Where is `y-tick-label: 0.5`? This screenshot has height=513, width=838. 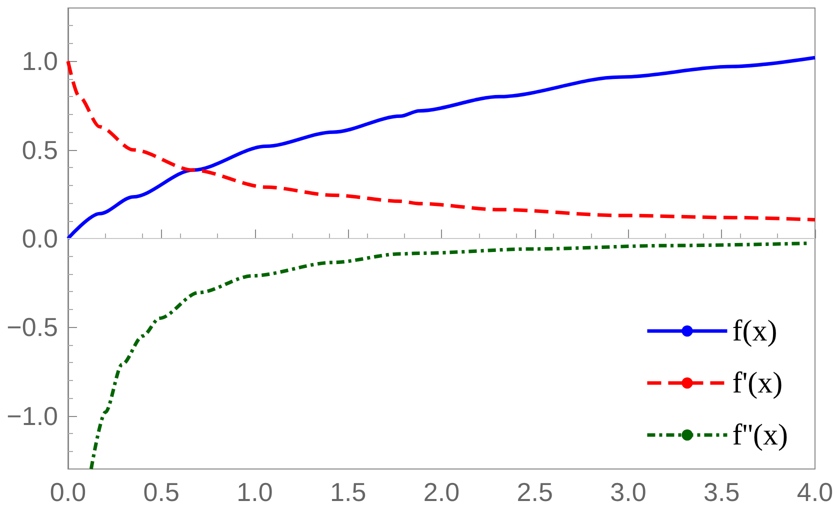
y-tick-label: 0.5 is located at coordinates (40, 149).